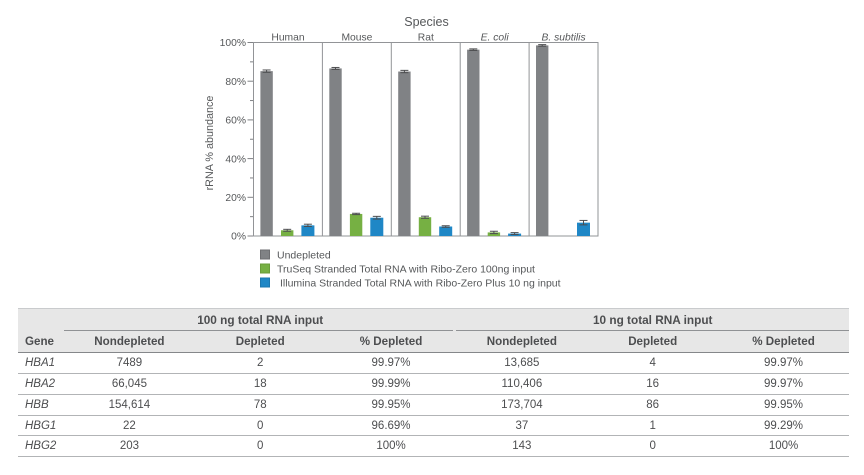 The image size is (864, 475). What do you see at coordinates (495, 37) in the screenshot?
I see `svg-text: E. coli` at bounding box center [495, 37].